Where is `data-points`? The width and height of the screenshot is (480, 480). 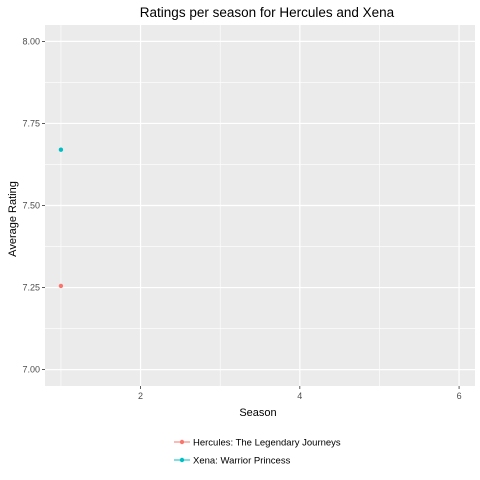 data-points is located at coordinates (61, 218).